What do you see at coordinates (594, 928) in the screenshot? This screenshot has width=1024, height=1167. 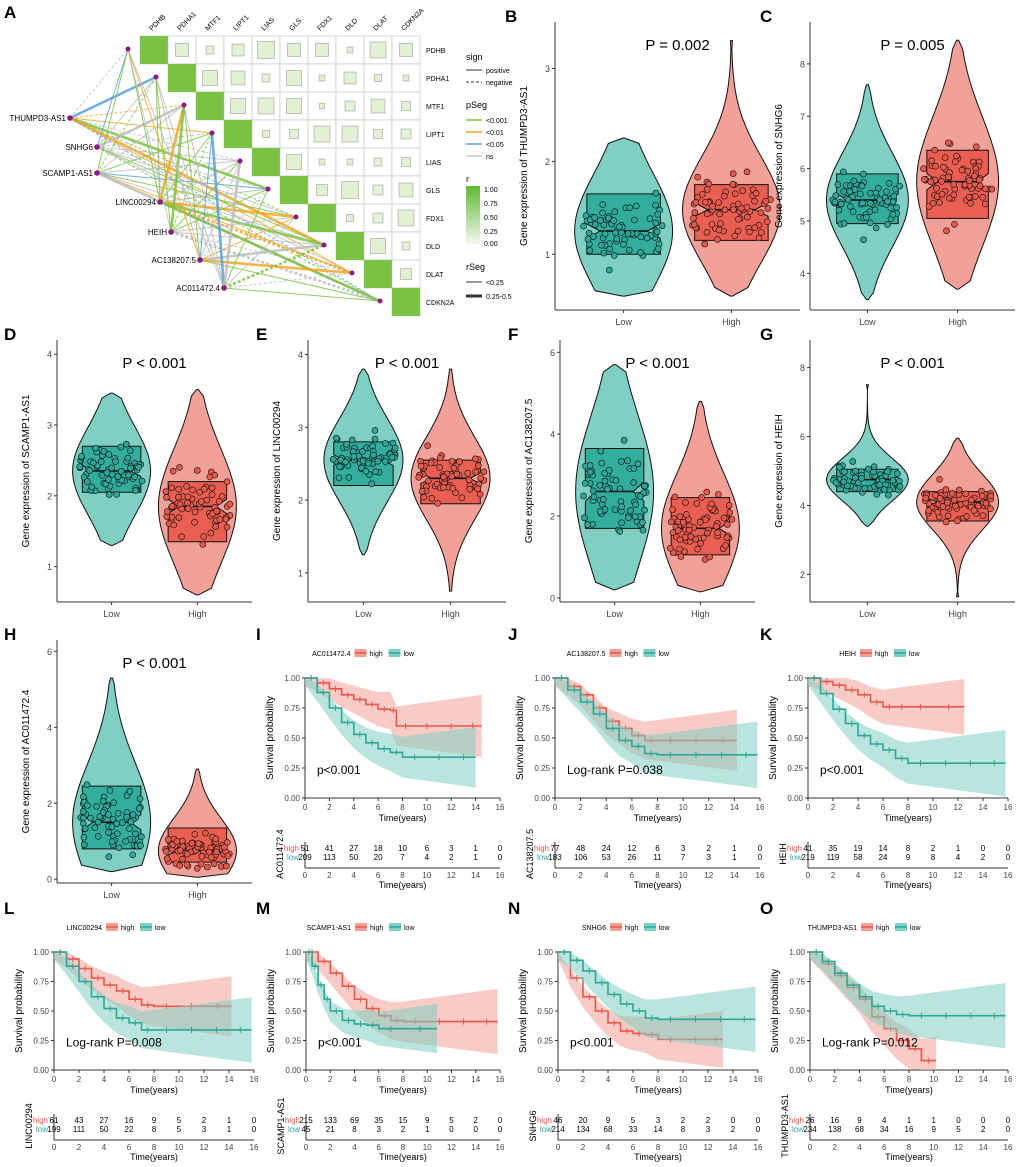 I see `legend-title: SNHG6` at bounding box center [594, 928].